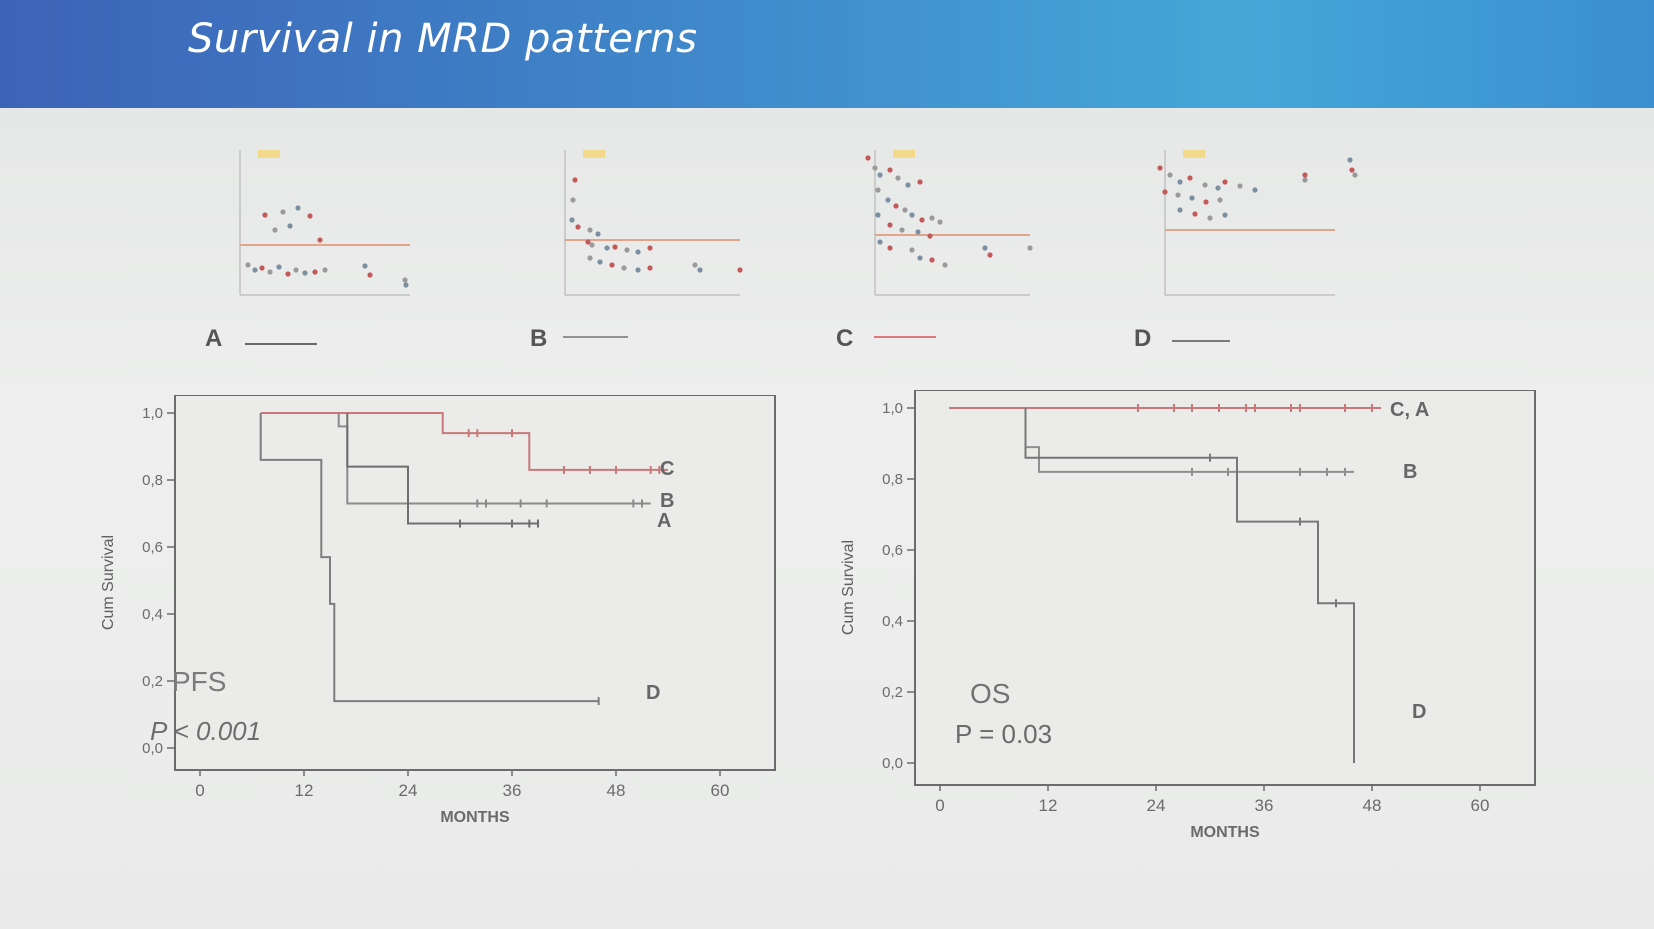  I want to click on pattern-line-c, so click(905, 337).